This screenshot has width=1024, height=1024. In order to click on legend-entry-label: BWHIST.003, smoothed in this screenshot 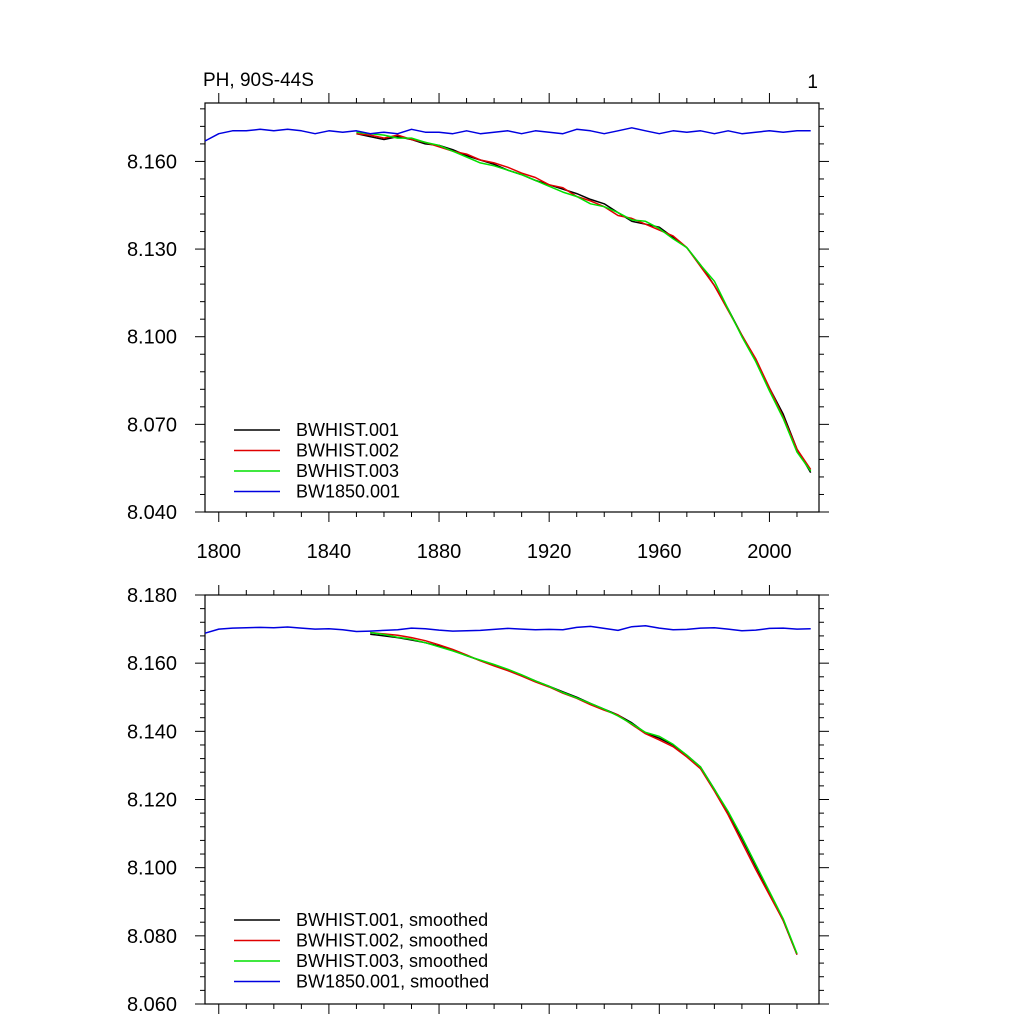, I will do `click(392, 961)`.